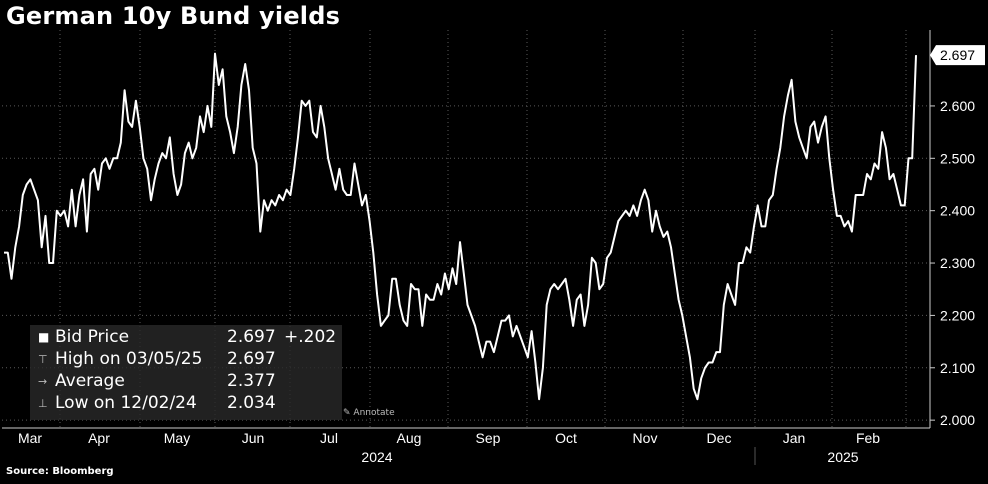 Image resolution: width=988 pixels, height=484 pixels. I want to click on y-tick-label: 2.000, so click(957, 420).